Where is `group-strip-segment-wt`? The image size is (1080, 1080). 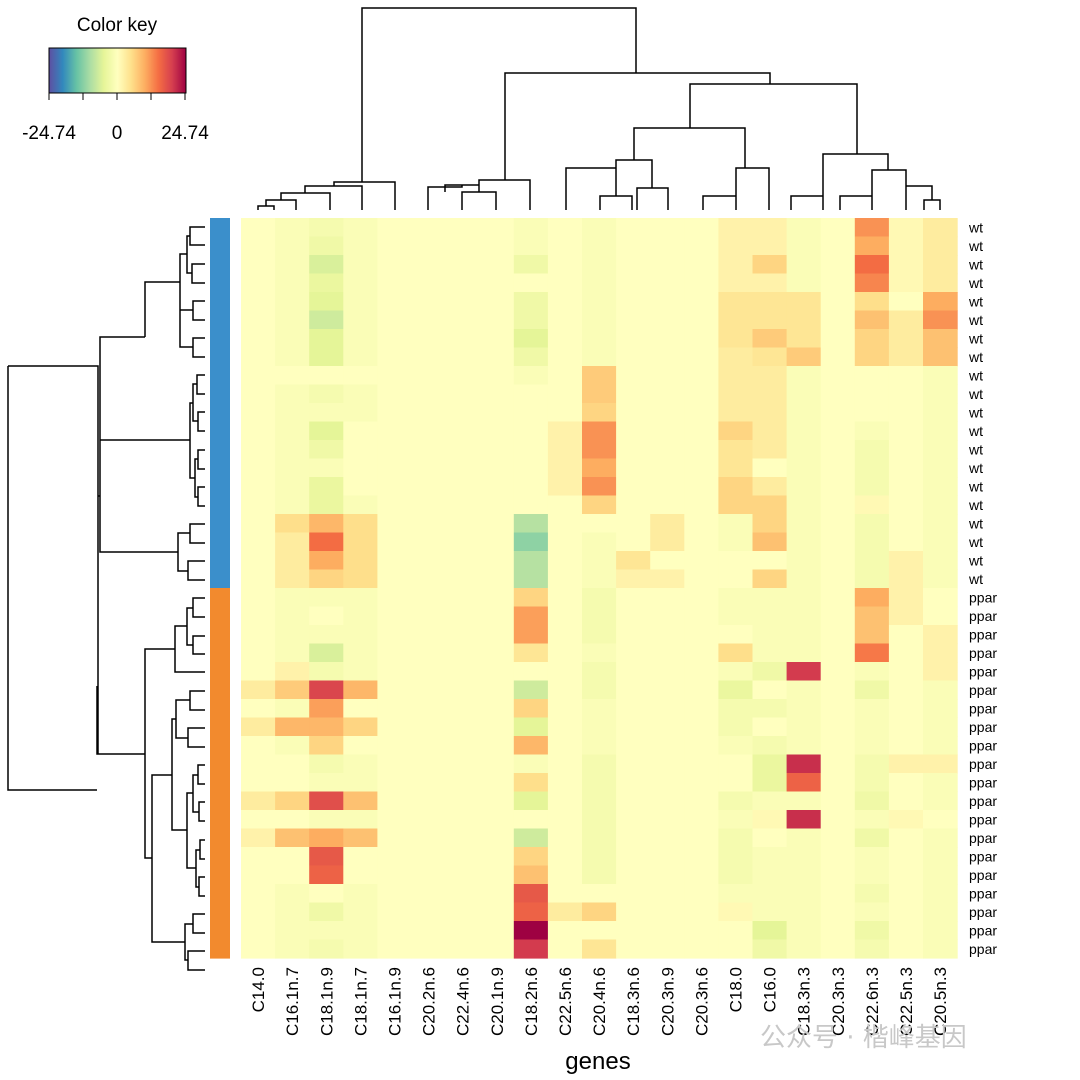
group-strip-segment-wt is located at coordinates (220, 283).